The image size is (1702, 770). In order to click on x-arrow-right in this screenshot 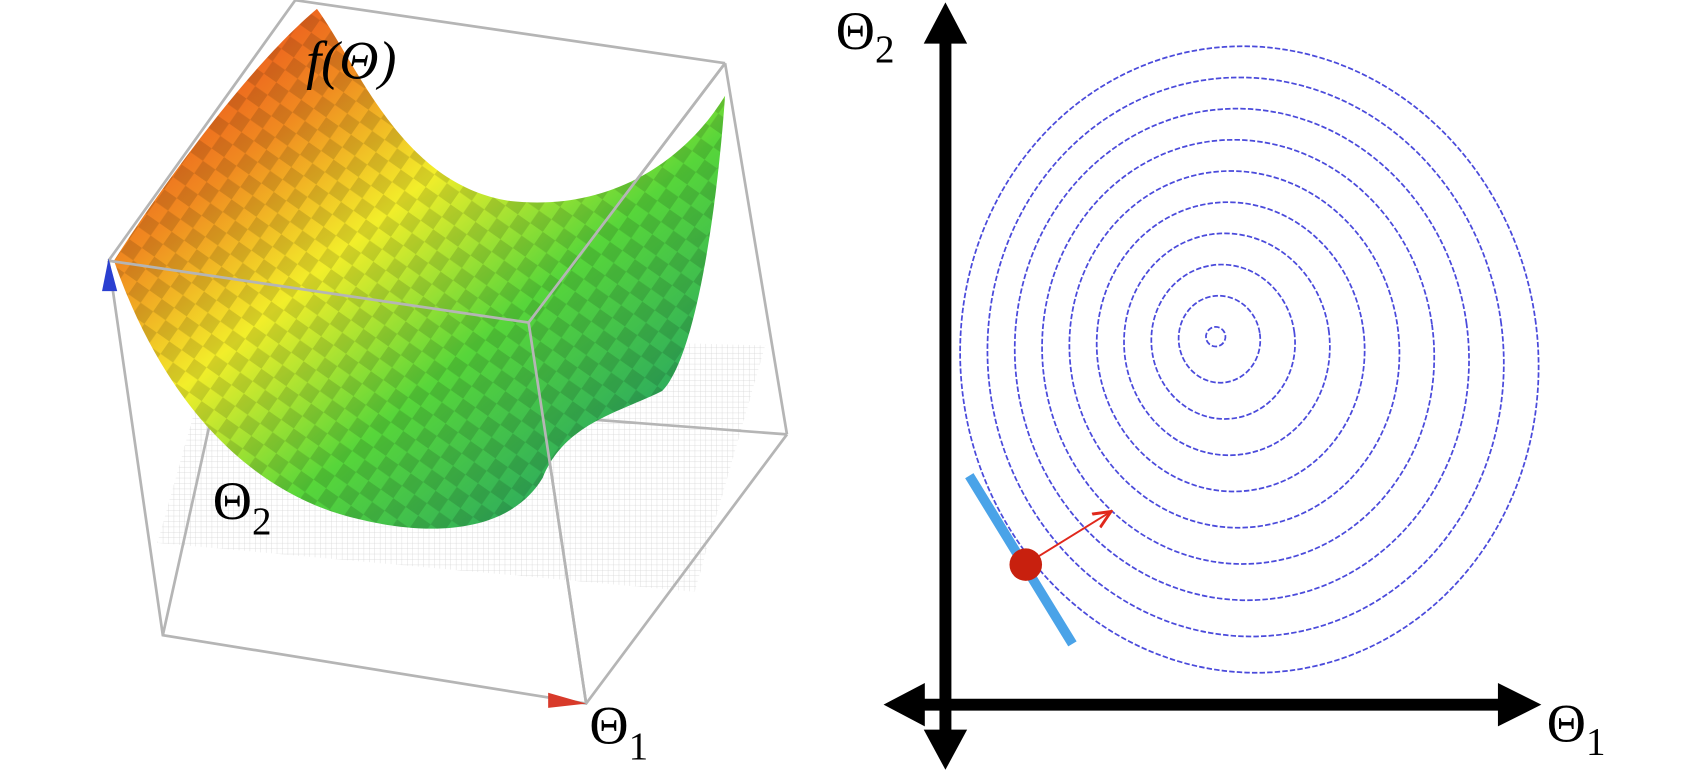, I will do `click(1519, 704)`.